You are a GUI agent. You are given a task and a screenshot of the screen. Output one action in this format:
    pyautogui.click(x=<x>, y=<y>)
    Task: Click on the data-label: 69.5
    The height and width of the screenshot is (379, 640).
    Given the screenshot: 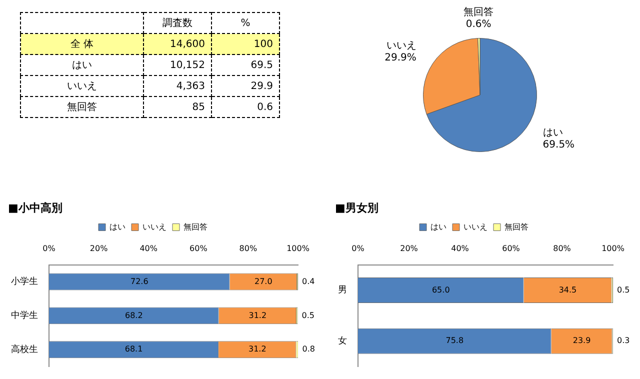 What is the action you would take?
    pyautogui.click(x=246, y=65)
    